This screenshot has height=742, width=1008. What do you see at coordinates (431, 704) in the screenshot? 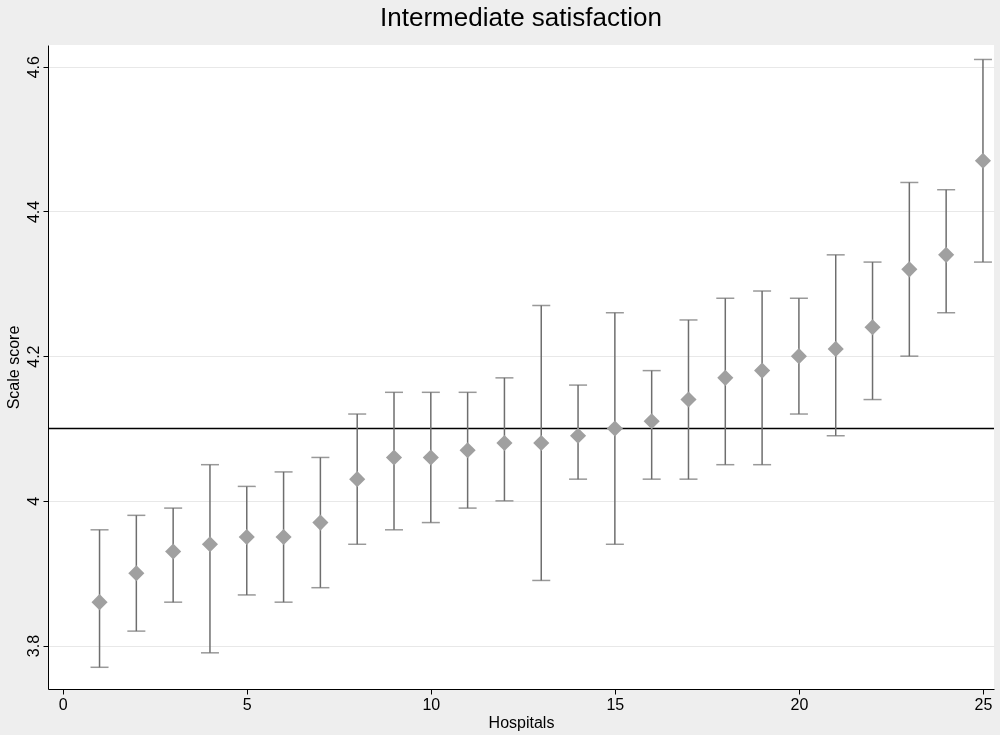
I see `x-tick-label: 10` at bounding box center [431, 704].